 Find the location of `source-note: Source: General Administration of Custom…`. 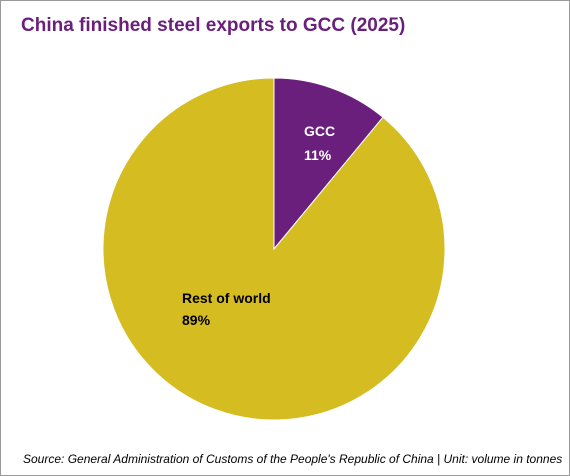

source-note: Source: General Administration of Custom… is located at coordinates (293, 459).